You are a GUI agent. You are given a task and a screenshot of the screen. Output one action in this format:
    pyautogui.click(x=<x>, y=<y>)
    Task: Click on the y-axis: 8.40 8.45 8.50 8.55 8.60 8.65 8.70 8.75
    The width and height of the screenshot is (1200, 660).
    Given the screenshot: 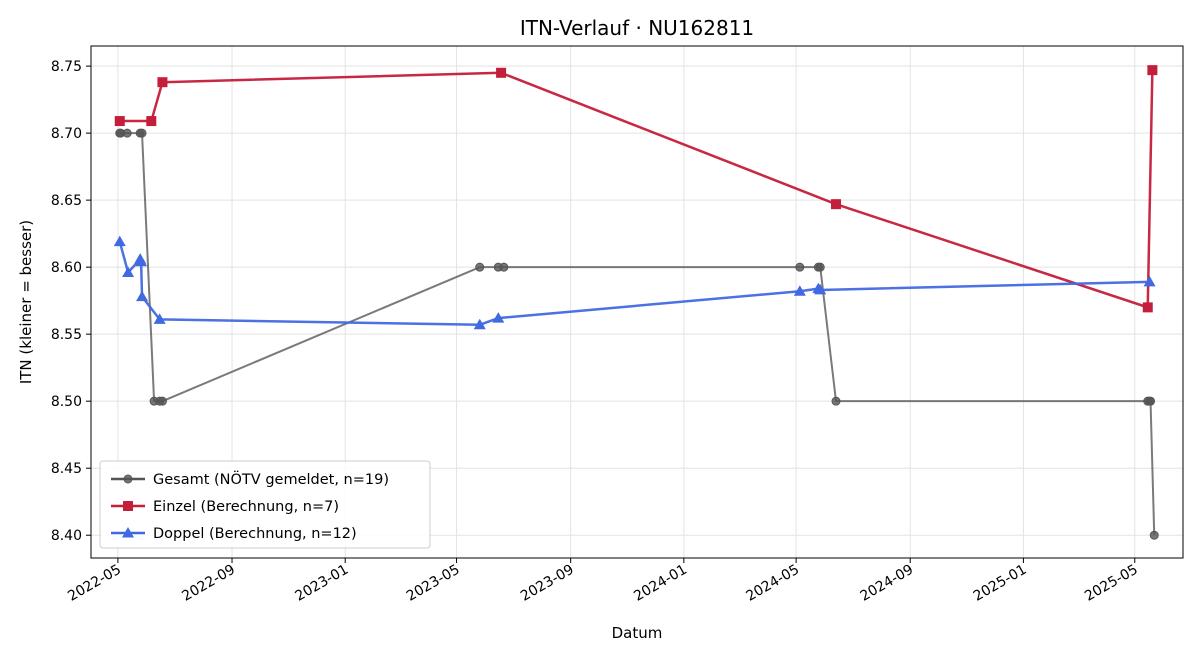 What is the action you would take?
    pyautogui.click(x=71, y=301)
    